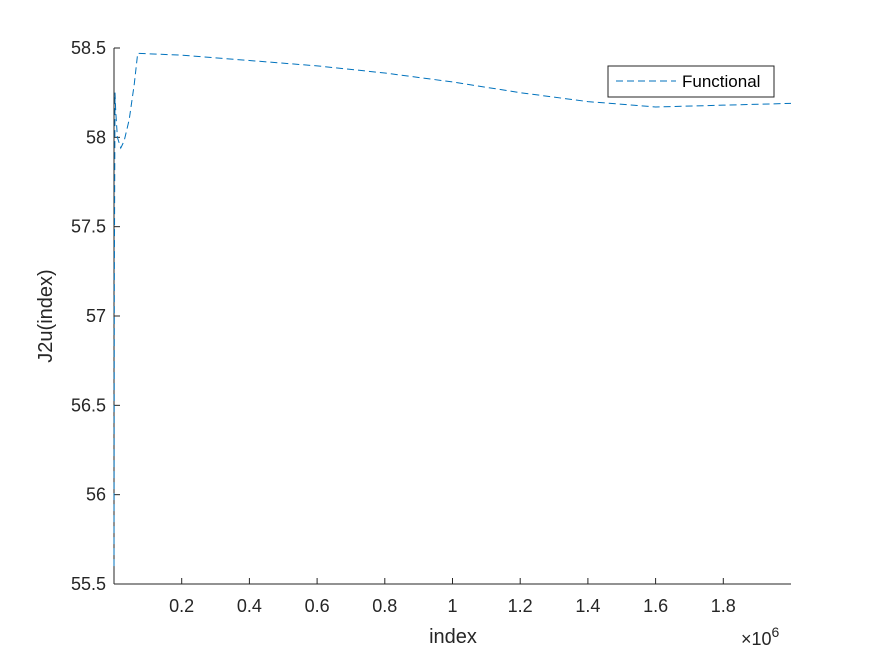  I want to click on legend: Functional, so click(691, 81).